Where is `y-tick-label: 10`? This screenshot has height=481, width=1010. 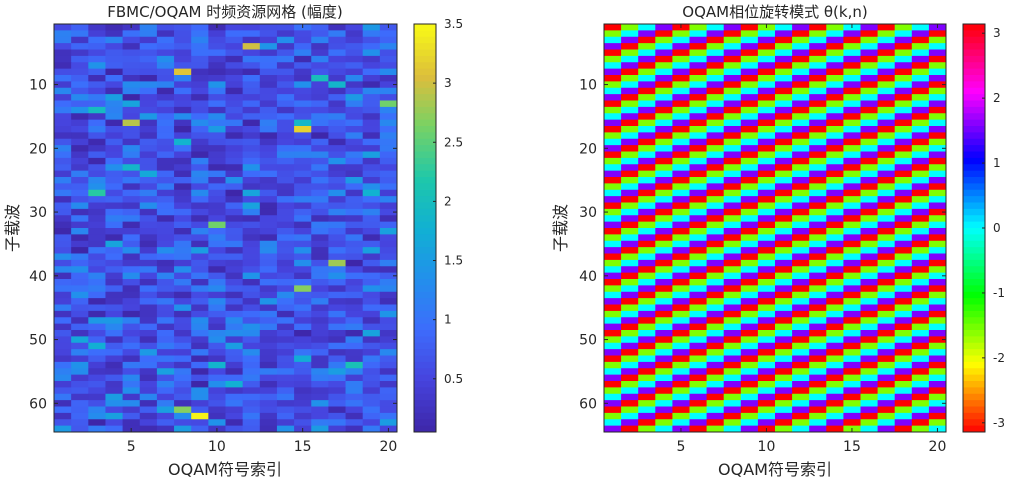
y-tick-label: 10 is located at coordinates (38, 86).